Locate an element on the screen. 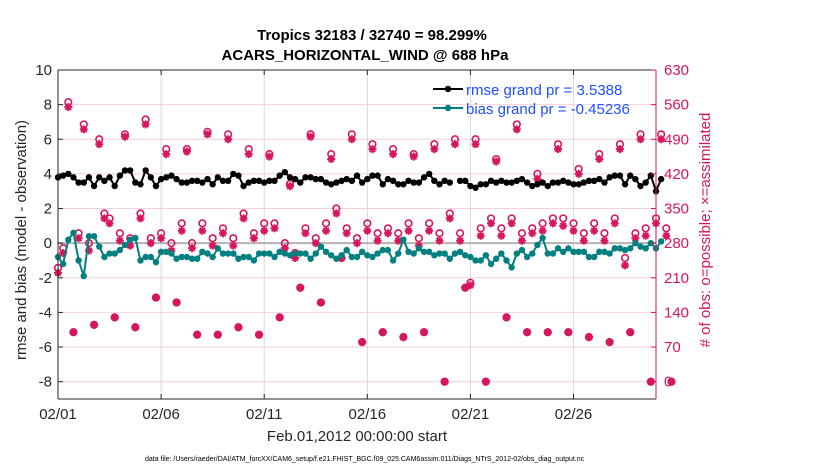 This screenshot has height=470, width=830. x-tick-label: 02/16 is located at coordinates (368, 414).